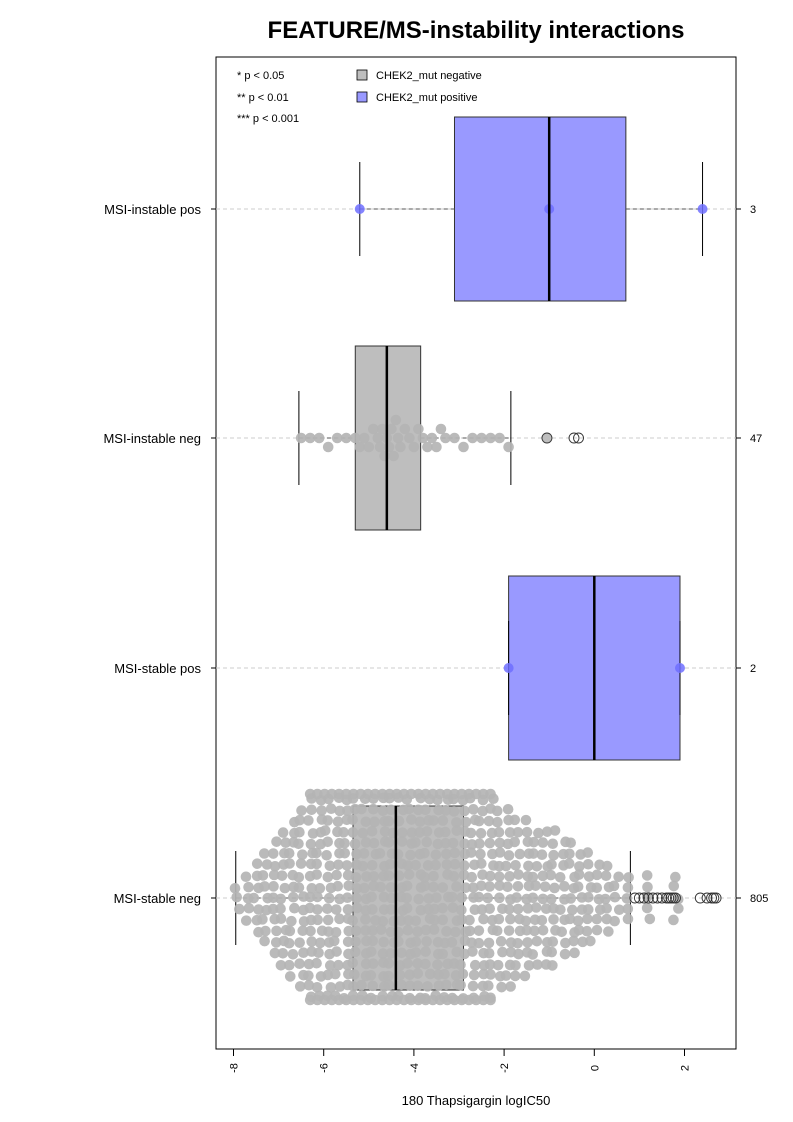 The height and width of the screenshot is (1122, 793). What do you see at coordinates (263, 98) in the screenshot?
I see `sig-legend-2: ** p < 0.01` at bounding box center [263, 98].